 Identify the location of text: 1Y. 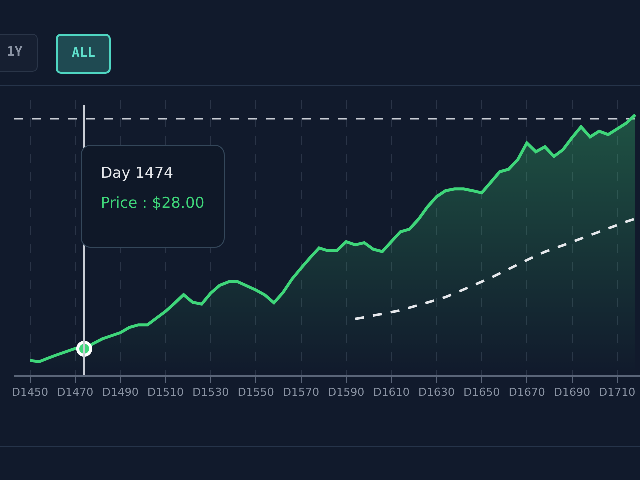
(19, 53).